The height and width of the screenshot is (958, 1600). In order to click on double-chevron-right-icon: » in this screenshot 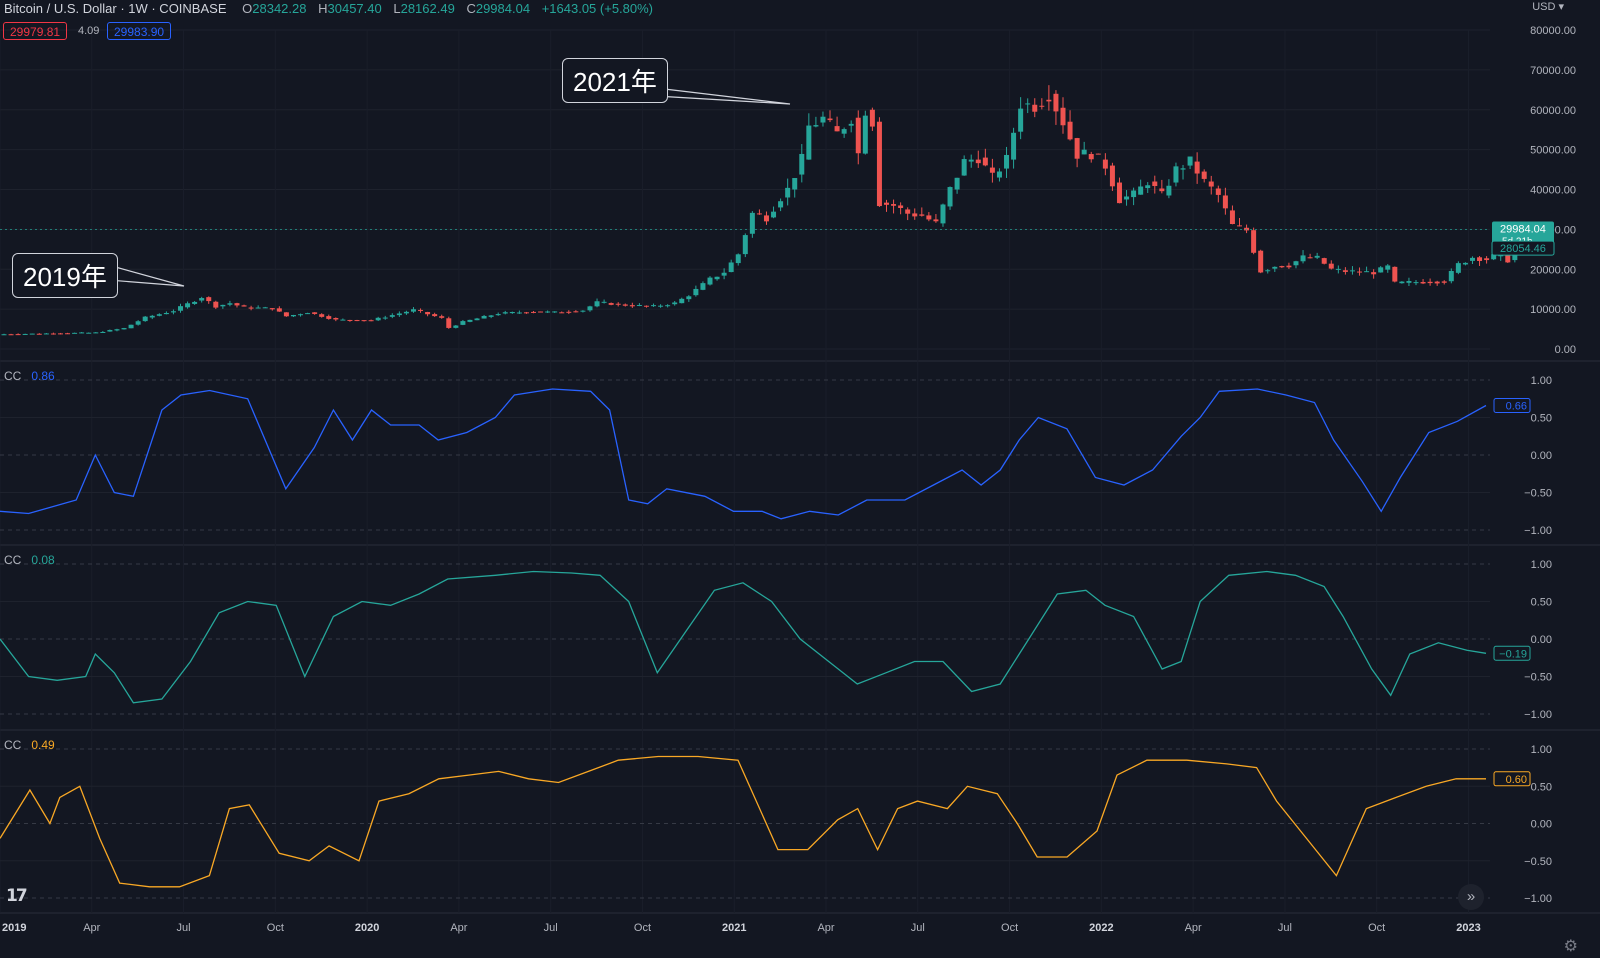, I will do `click(1471, 897)`.